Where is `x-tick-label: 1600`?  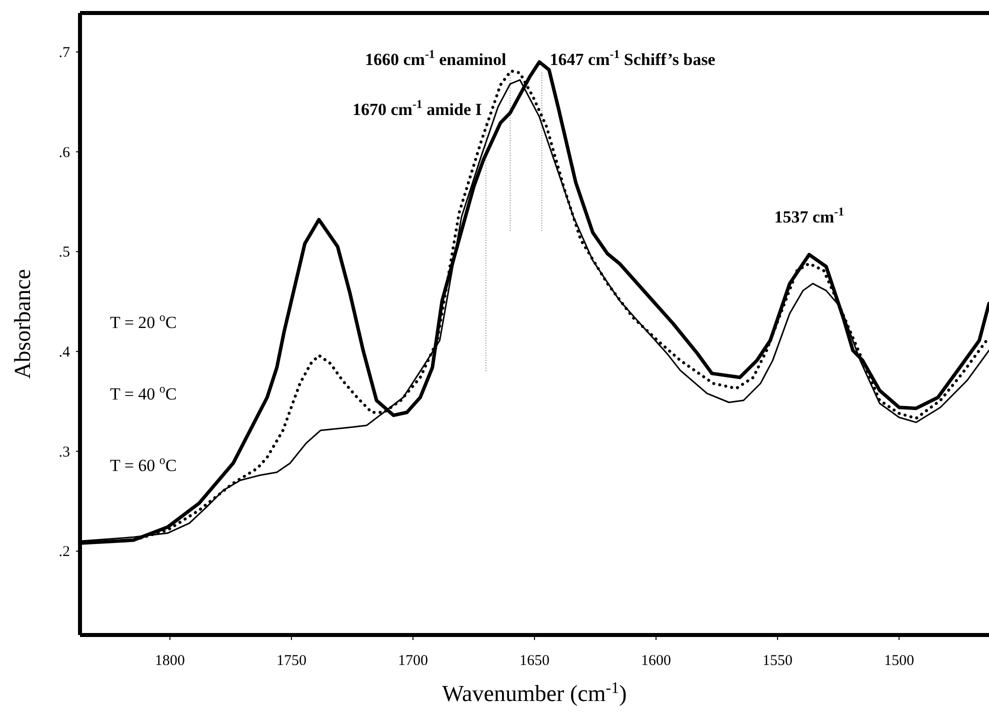 x-tick-label: 1600 is located at coordinates (656, 661).